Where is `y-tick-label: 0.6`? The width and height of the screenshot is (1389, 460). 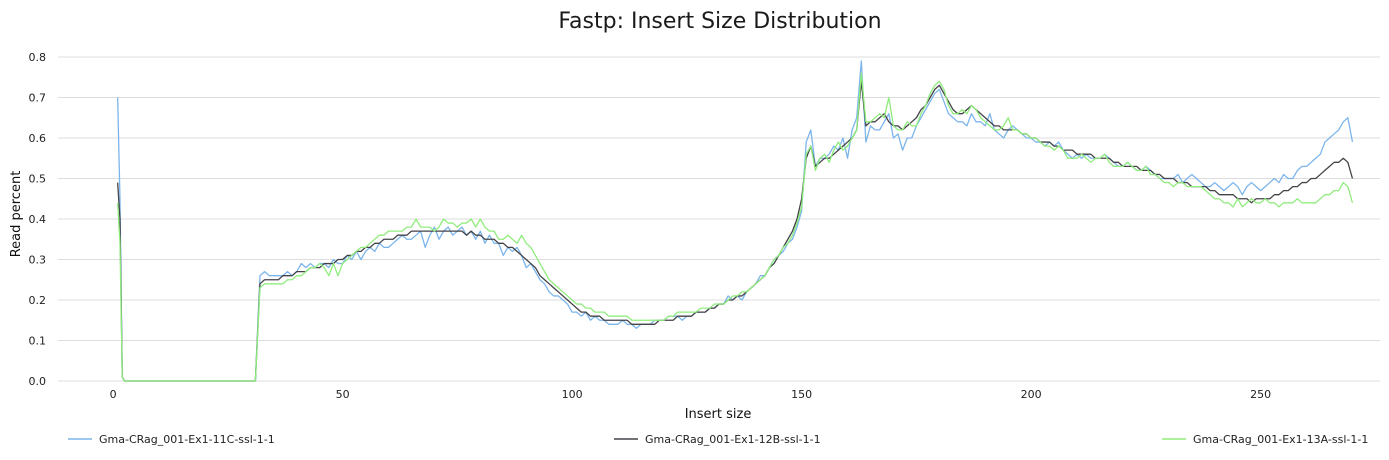 y-tick-label: 0.6 is located at coordinates (38, 138).